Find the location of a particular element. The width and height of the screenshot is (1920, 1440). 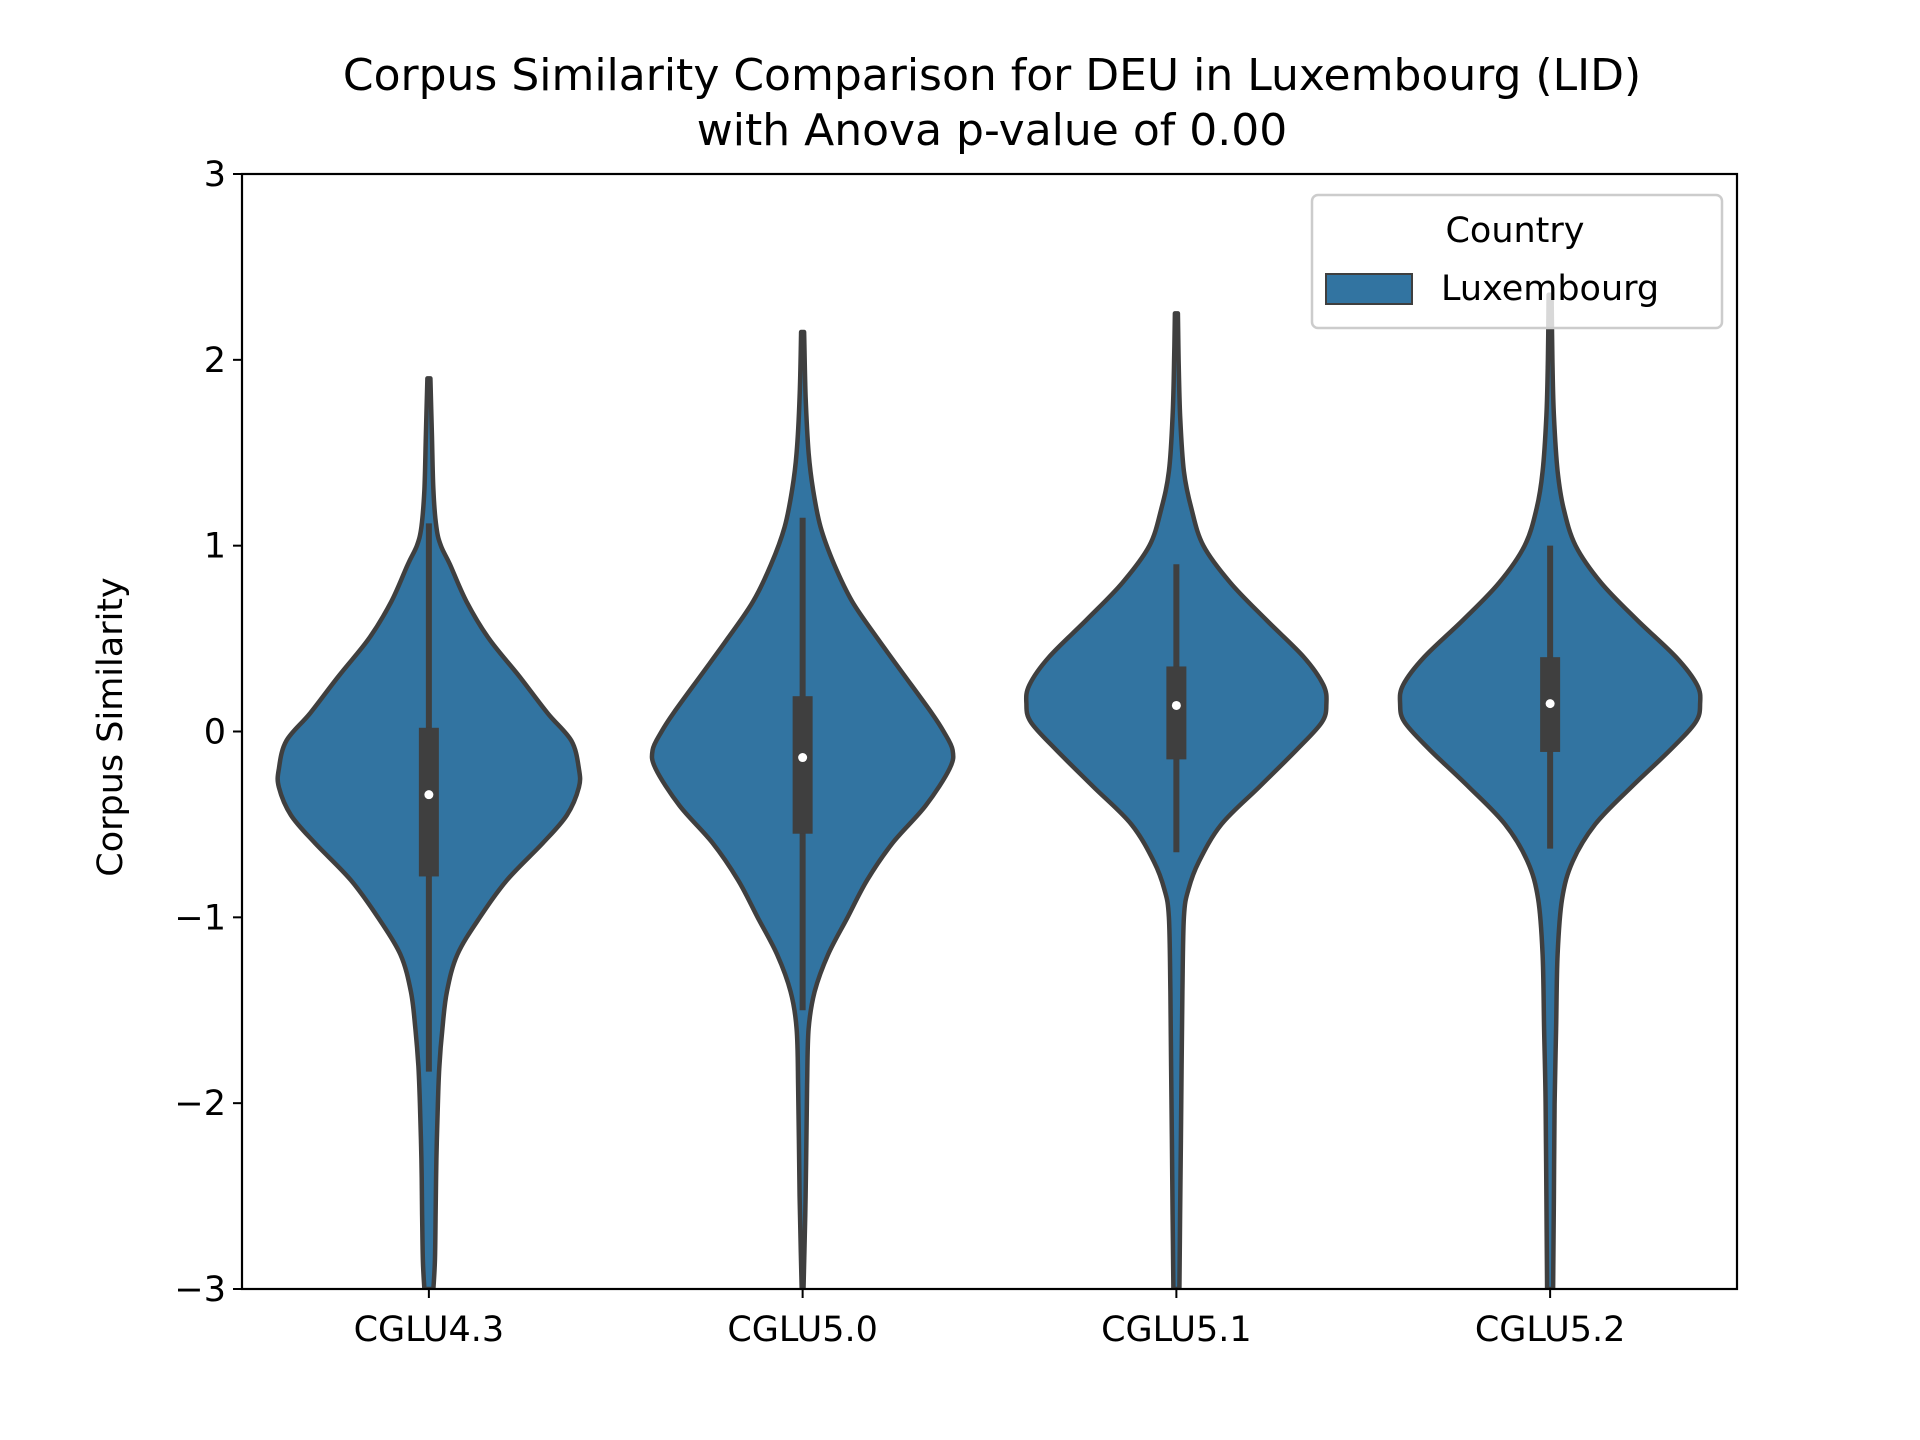

x-tick-label: CGLU5.2 is located at coordinates (1550, 1330).